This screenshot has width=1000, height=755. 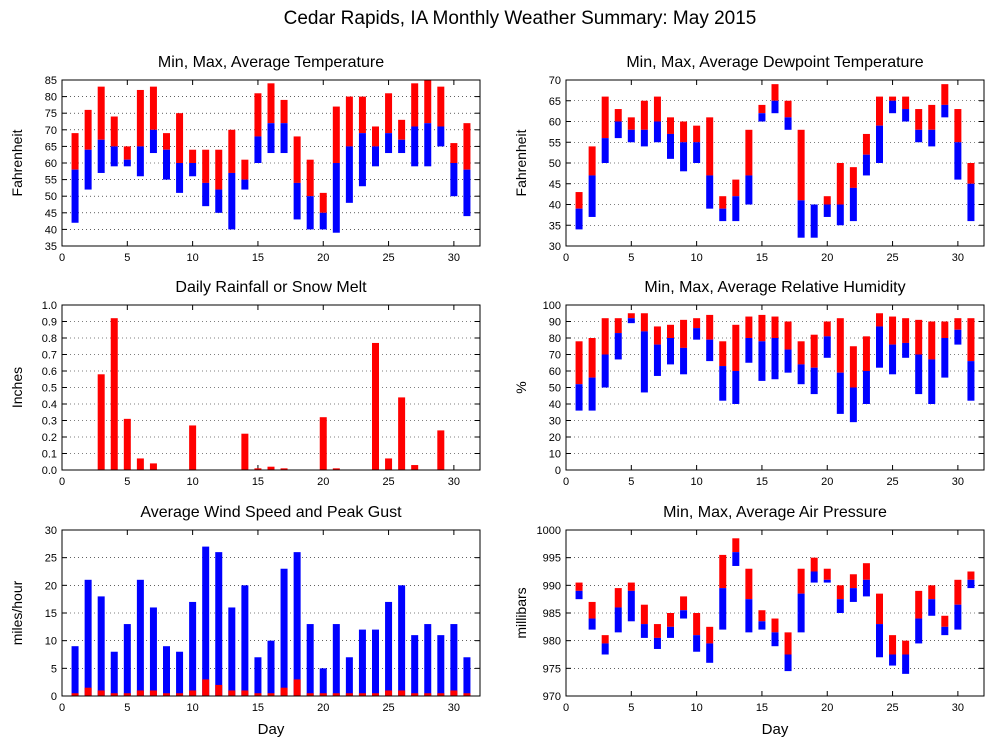 What do you see at coordinates (762, 708) in the screenshot?
I see `x-tick-label: 15` at bounding box center [762, 708].